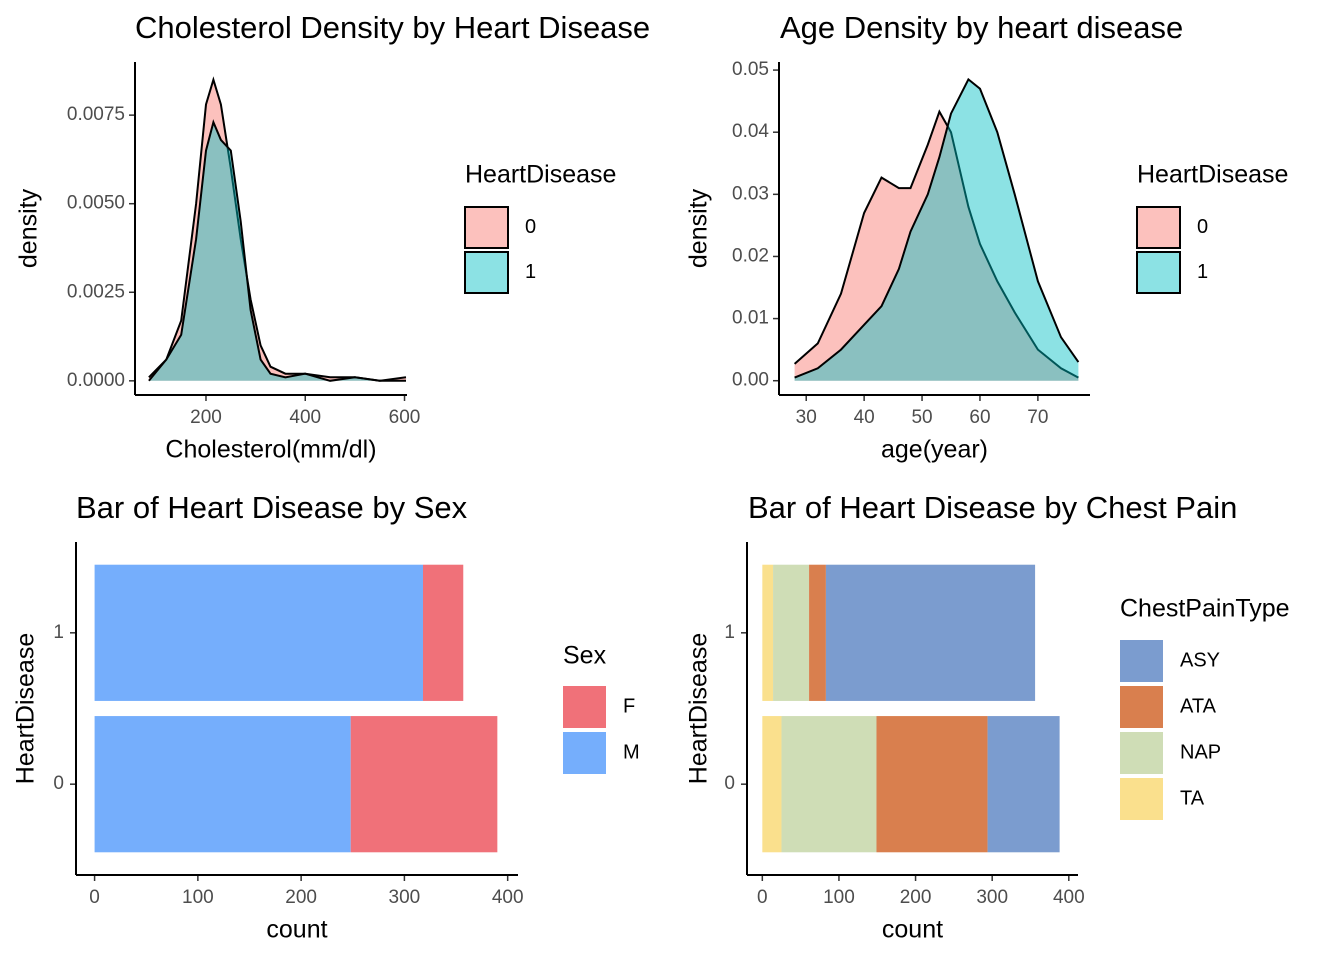 This screenshot has width=1344, height=960. Describe the element at coordinates (750, 255) in the screenshot. I see `y-tick-label: 0.02` at that location.